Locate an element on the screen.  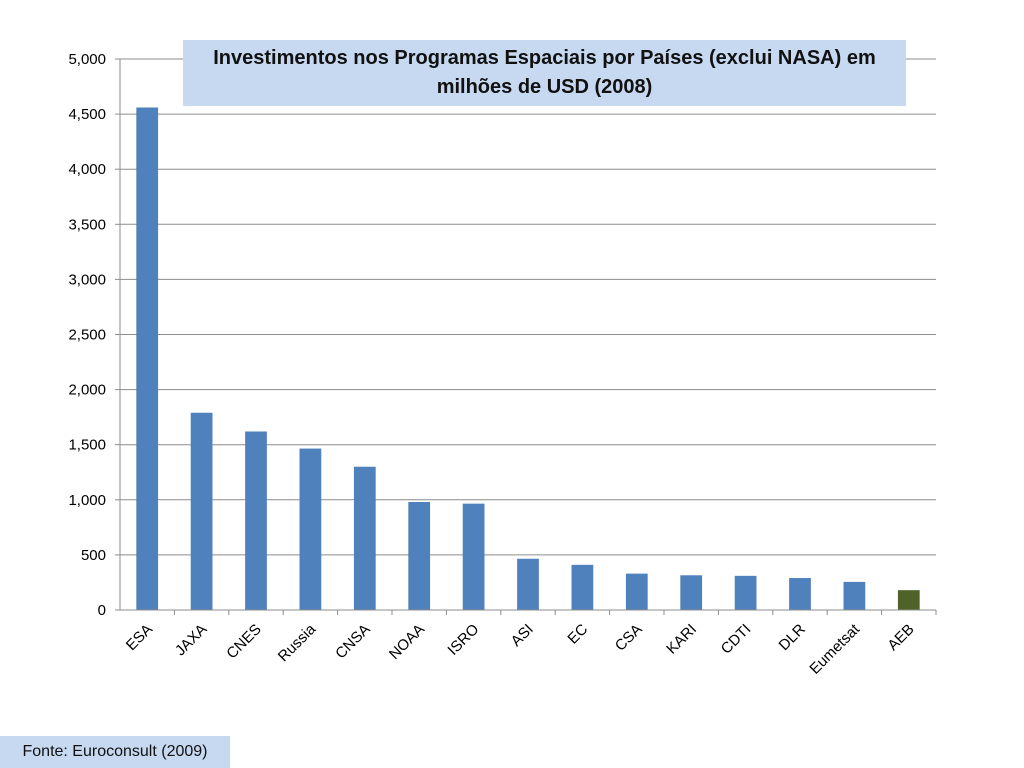
x-tick-label: KARI is located at coordinates (681, 639).